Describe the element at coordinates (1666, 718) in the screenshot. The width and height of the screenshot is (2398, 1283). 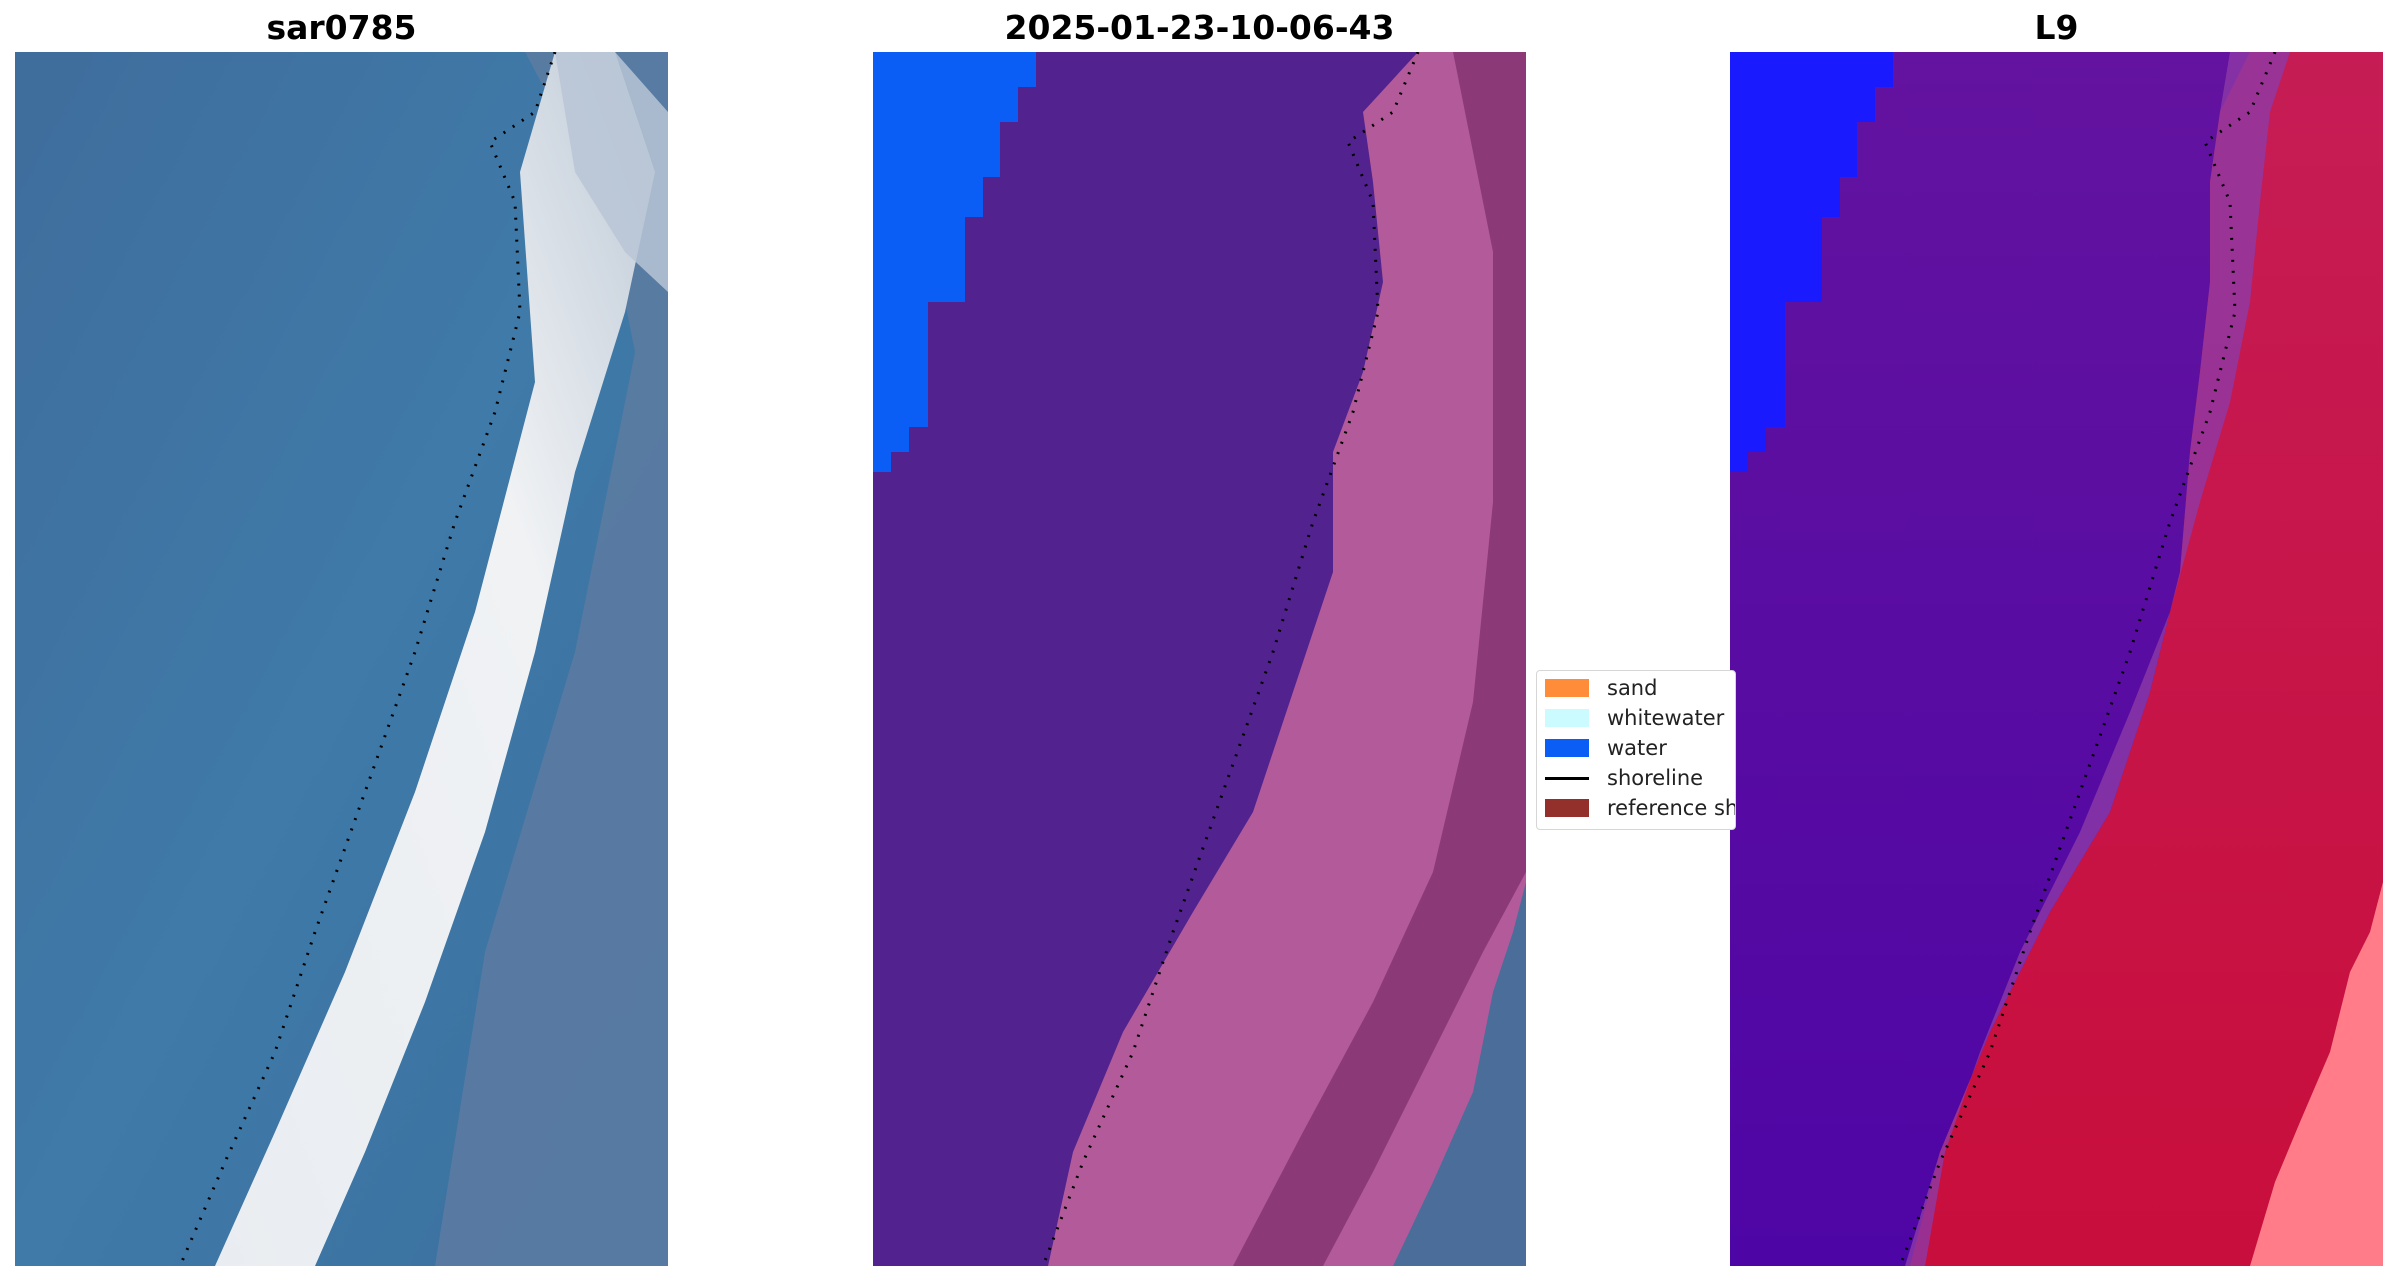
I see `legend-label: whitewater` at that location.